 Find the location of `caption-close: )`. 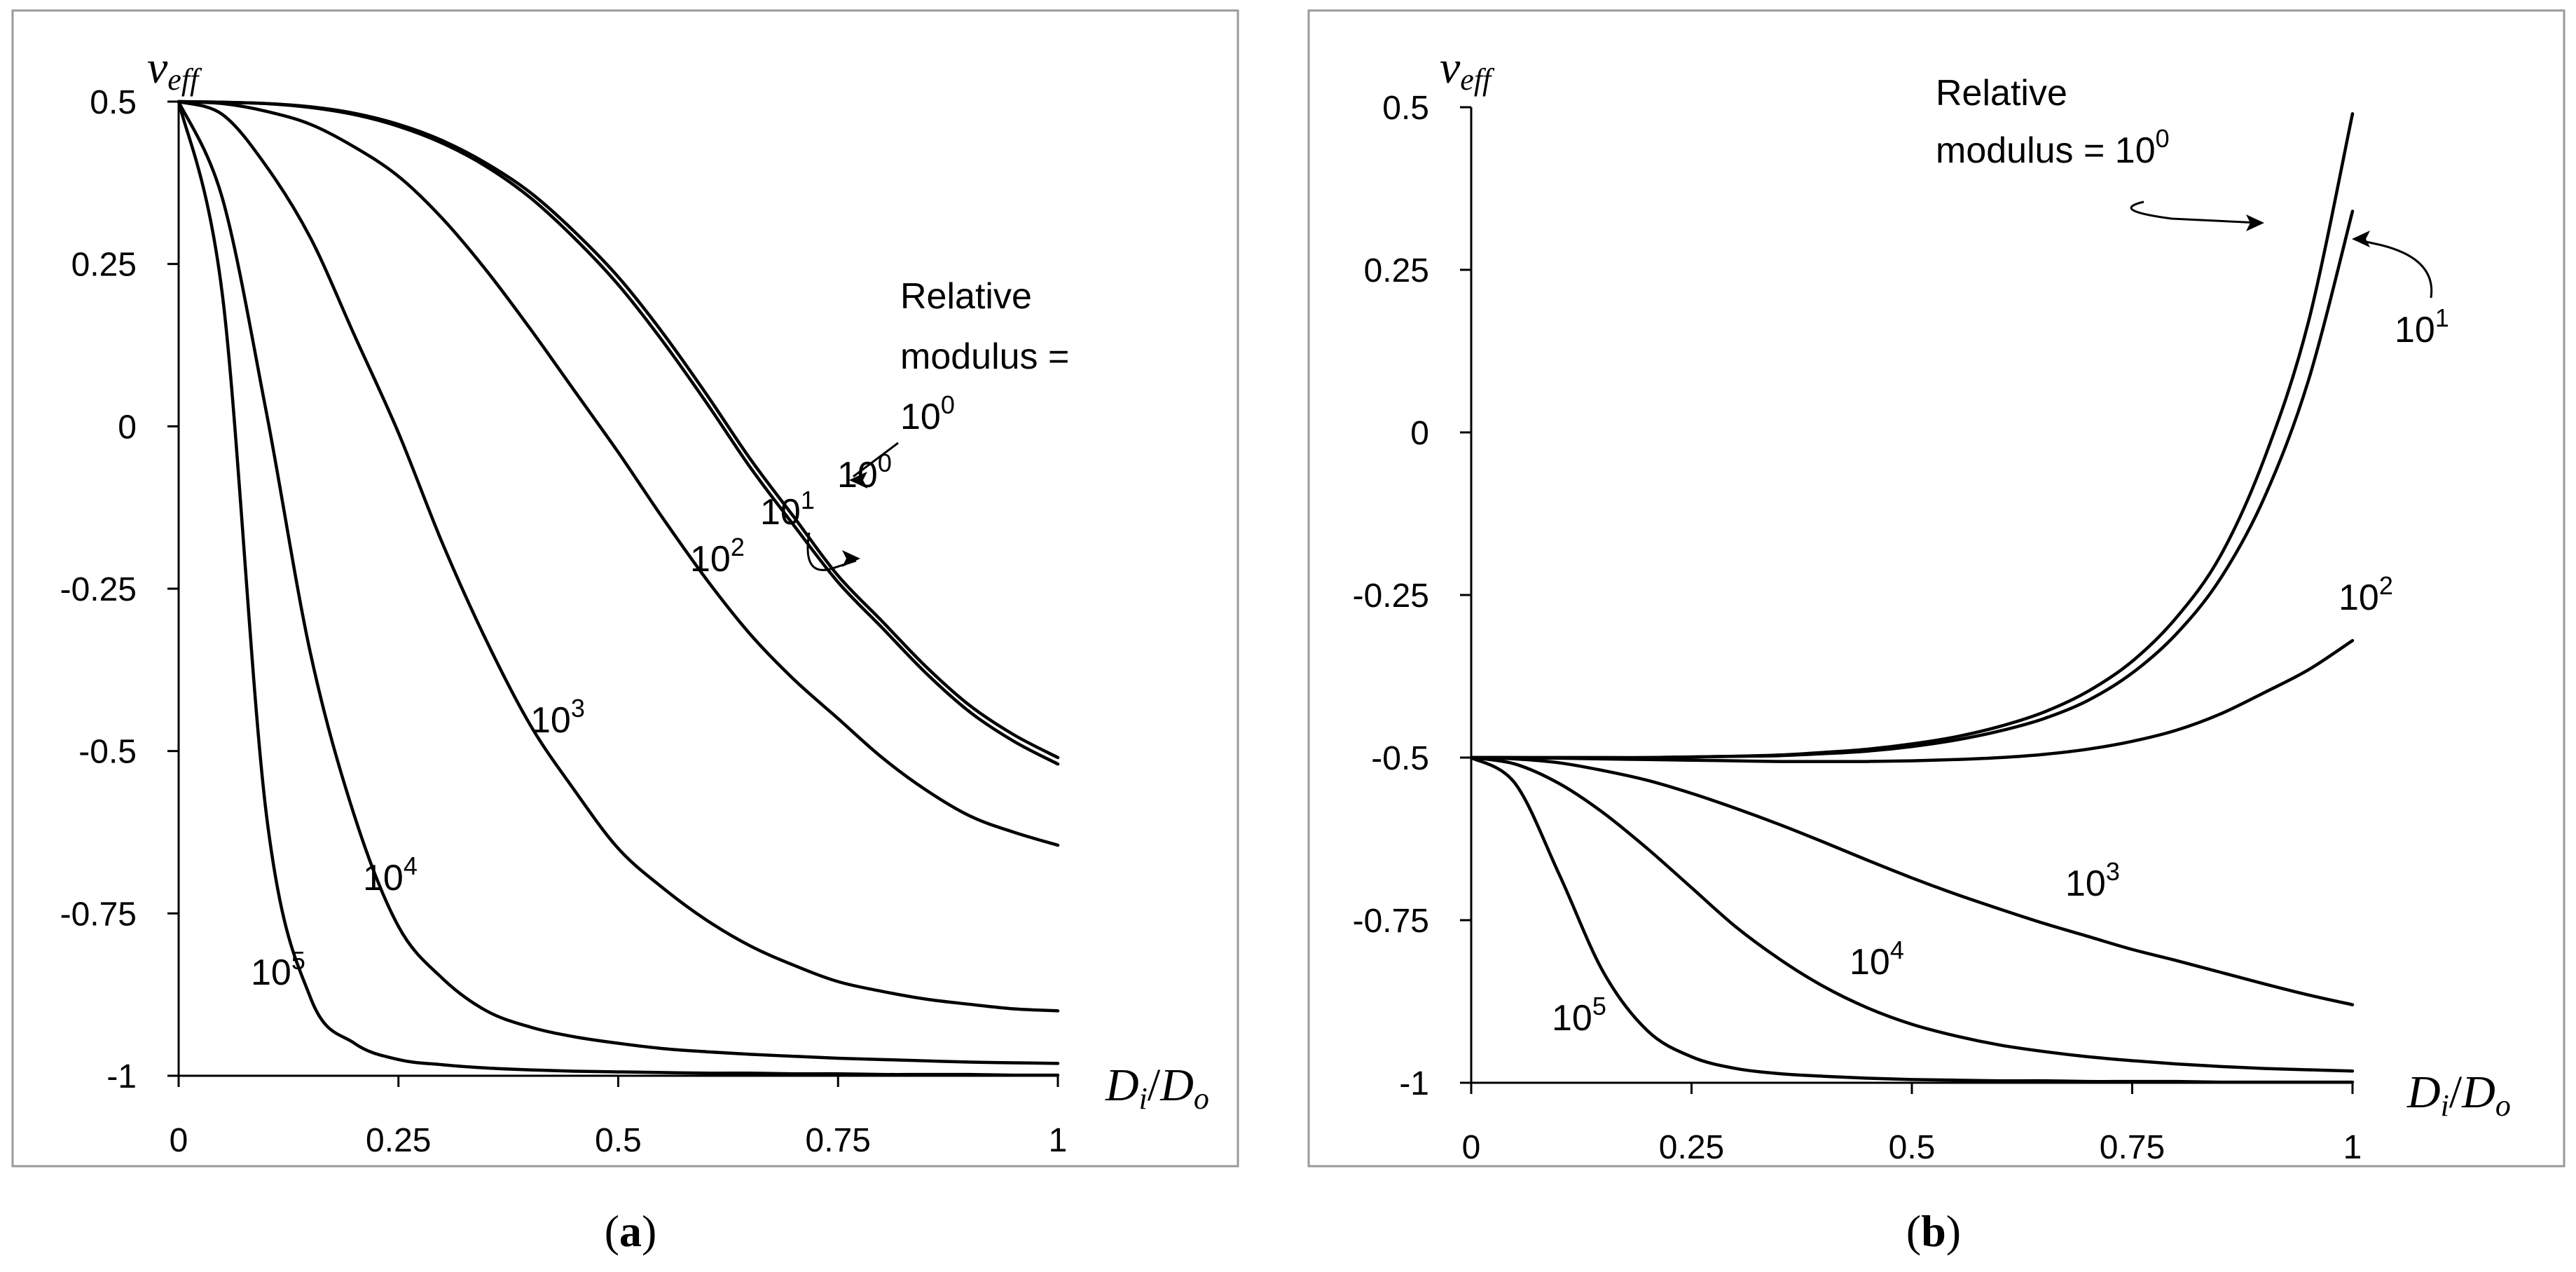

caption-close: ) is located at coordinates (1953, 1231).